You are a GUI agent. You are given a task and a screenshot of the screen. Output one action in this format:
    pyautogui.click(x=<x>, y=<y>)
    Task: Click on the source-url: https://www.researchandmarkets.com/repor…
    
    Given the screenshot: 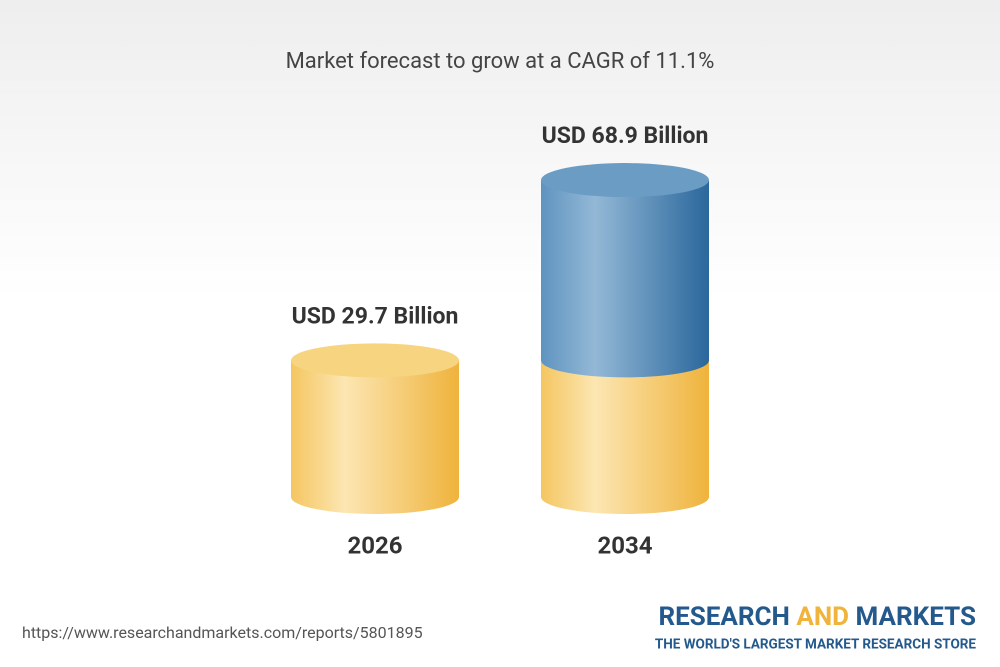 What is the action you would take?
    pyautogui.click(x=222, y=632)
    